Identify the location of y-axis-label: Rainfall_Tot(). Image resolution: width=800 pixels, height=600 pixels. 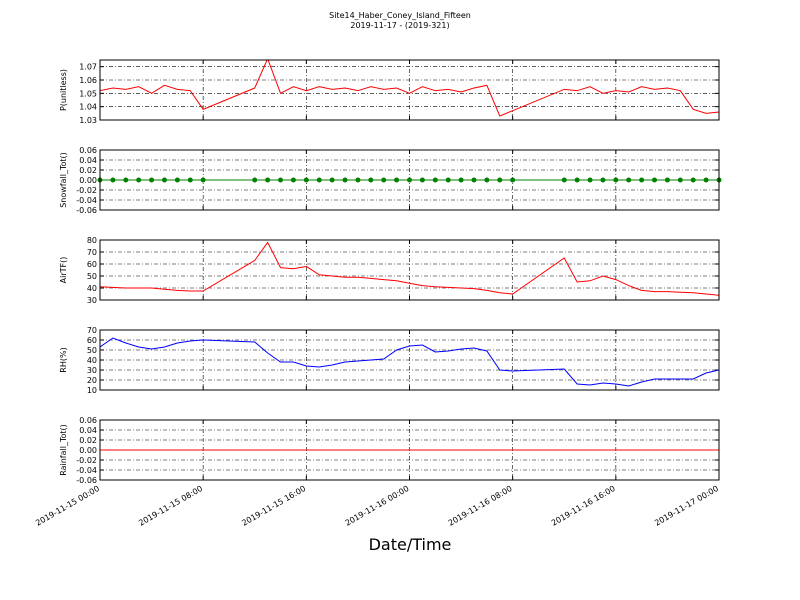
(63, 450).